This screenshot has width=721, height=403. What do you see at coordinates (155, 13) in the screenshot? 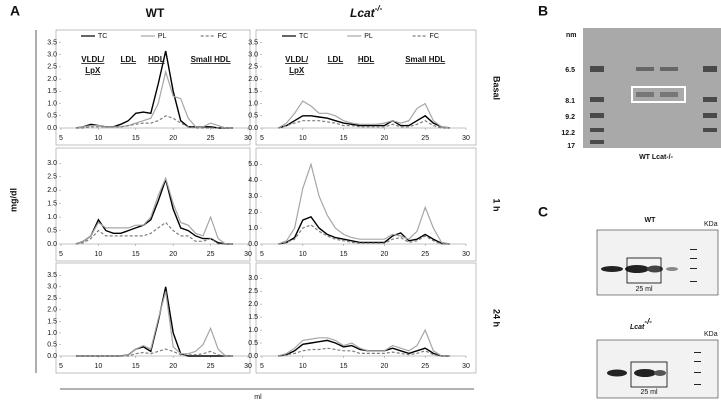
I see `column-title: WT` at bounding box center [155, 13].